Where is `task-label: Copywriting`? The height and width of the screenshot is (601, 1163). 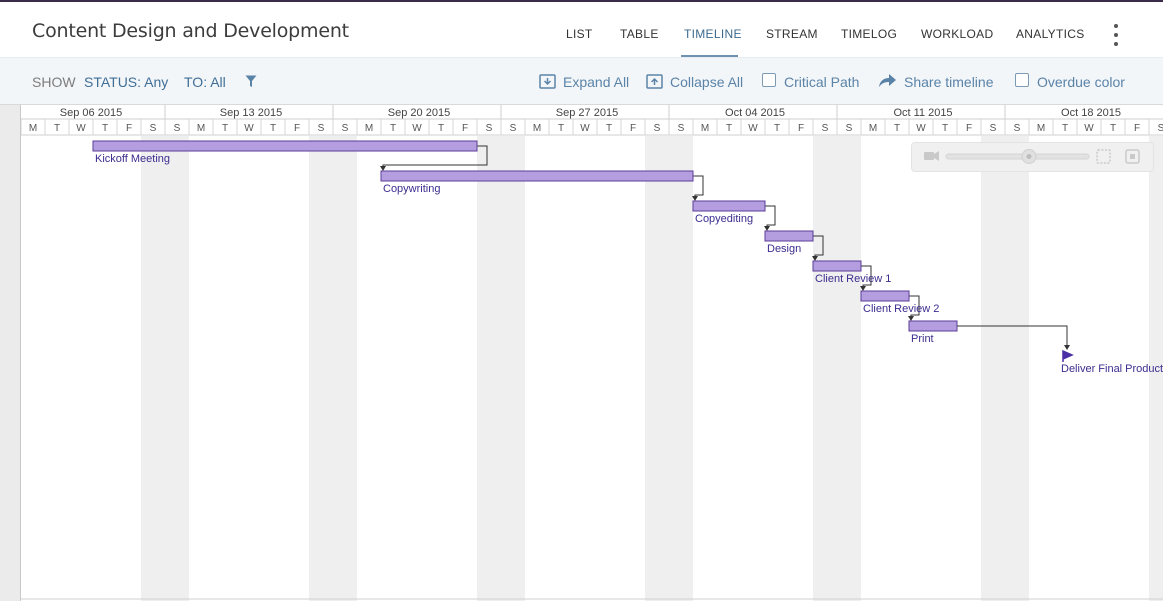
task-label: Copywriting is located at coordinates (411, 189).